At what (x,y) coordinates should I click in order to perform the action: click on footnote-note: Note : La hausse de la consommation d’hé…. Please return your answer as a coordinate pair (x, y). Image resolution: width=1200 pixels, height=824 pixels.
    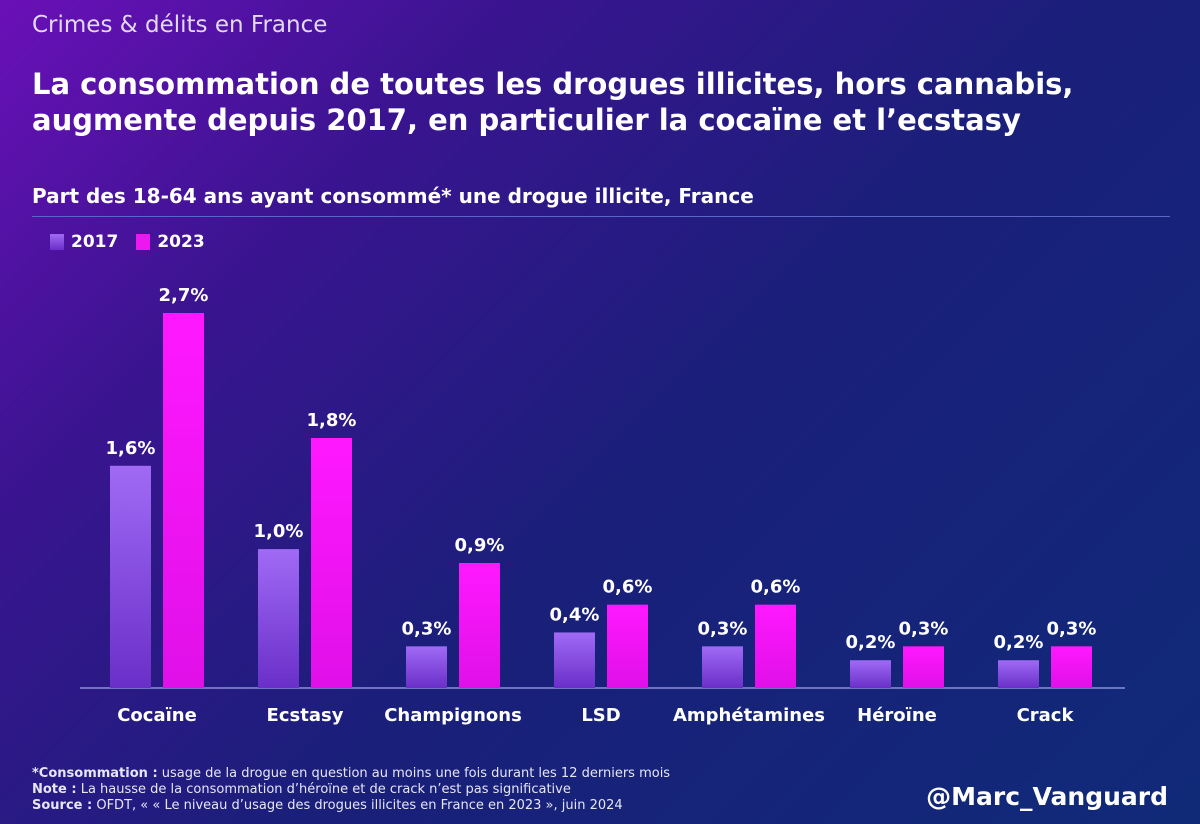
    Looking at the image, I should click on (351, 790).